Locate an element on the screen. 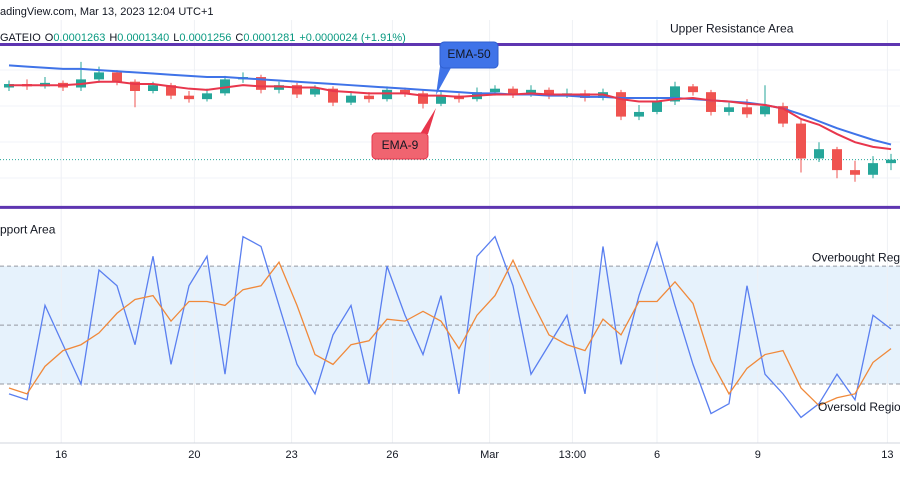  level-label: Oversold Regio is located at coordinates (859, 407).